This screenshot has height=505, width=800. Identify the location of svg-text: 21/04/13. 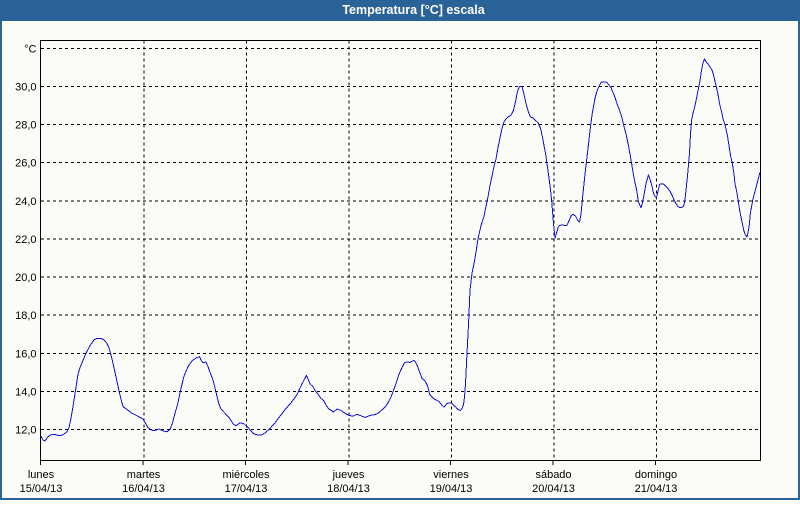
(656, 489).